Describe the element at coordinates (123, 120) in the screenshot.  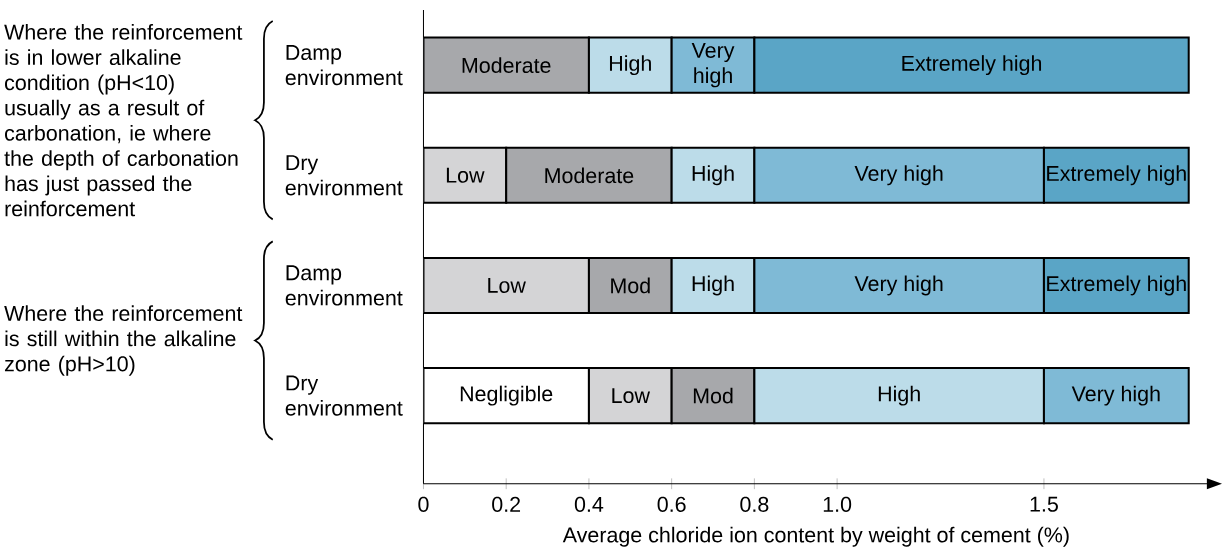
I see `text: Where the reinforcement is in lower alkaline condition (pH<10) usually as a result of carbonation, ie where the depth of carbonation has just passed the reinforcement` at that location.